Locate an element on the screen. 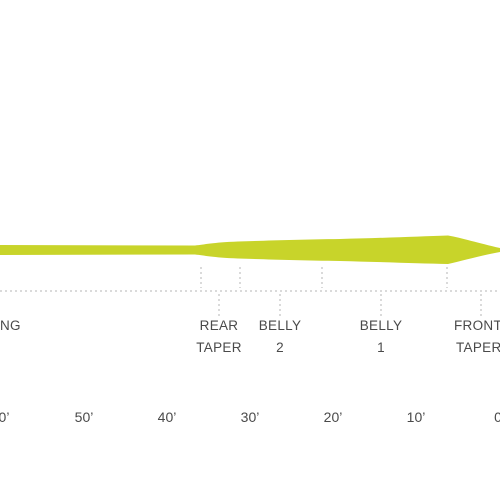 The width and height of the screenshot is (500, 500). label-belly-1-line1: BELLY is located at coordinates (381, 325).